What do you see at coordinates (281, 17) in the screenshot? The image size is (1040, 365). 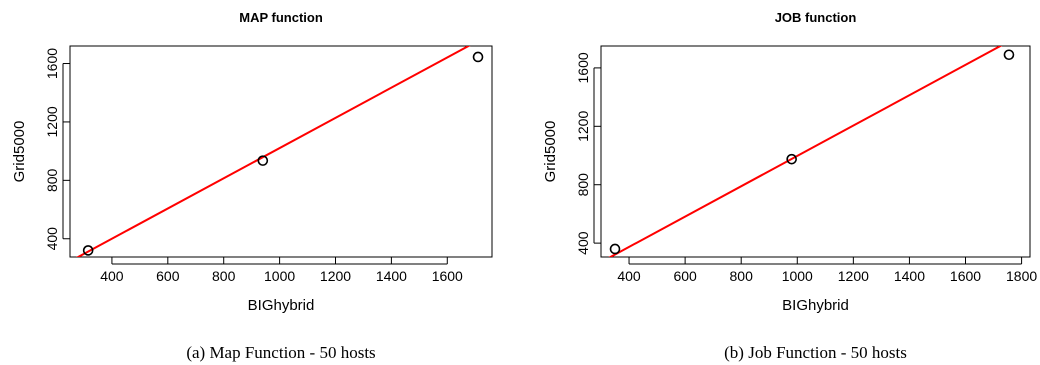 I see `chart-title: MAP function` at bounding box center [281, 17].